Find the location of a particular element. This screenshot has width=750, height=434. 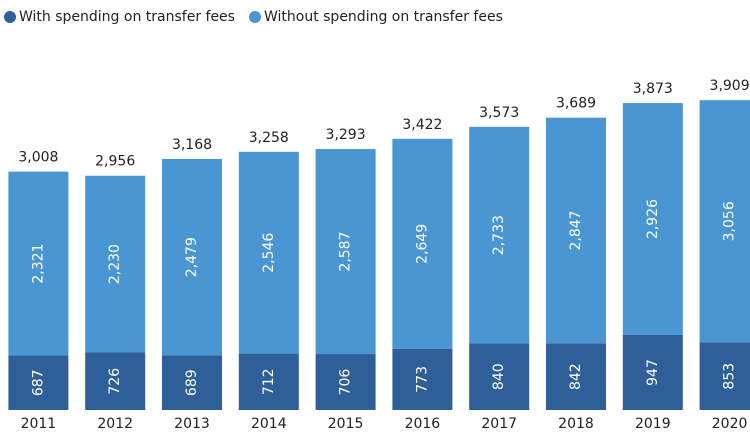

bar-value-label: 2,230 is located at coordinates (115, 264).